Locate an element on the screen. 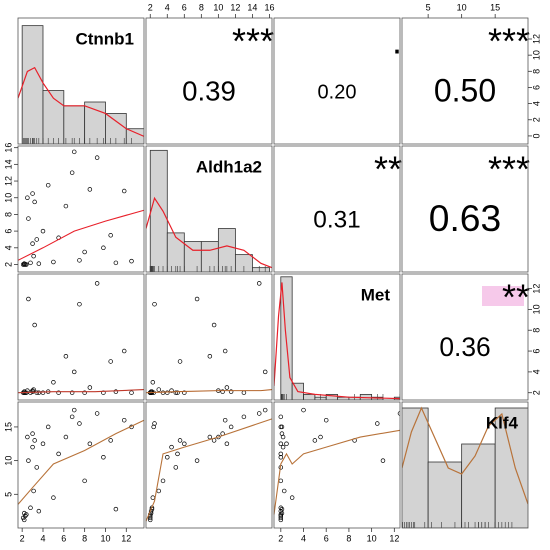  tick-label: 10 is located at coordinates (105, 538).